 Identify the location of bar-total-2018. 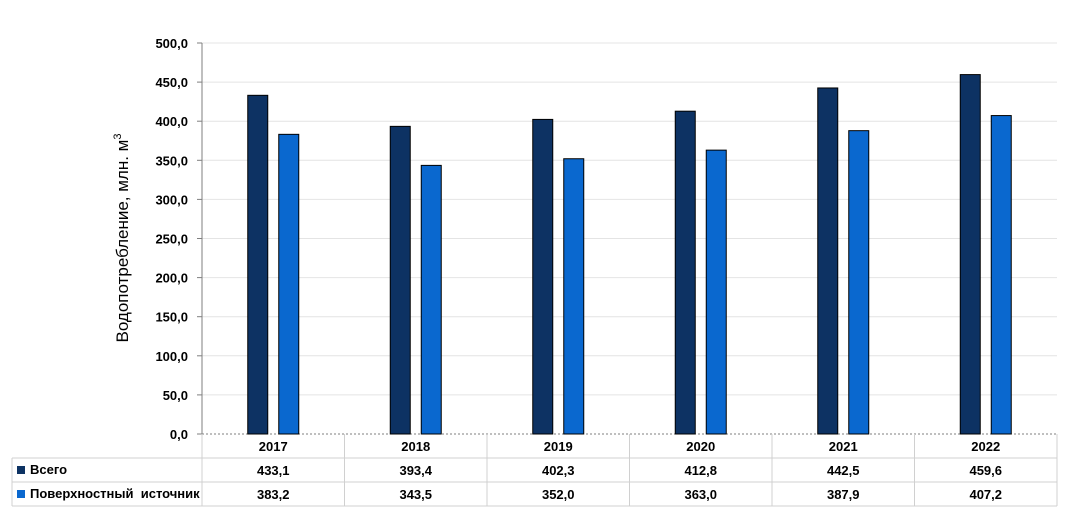
(400, 280).